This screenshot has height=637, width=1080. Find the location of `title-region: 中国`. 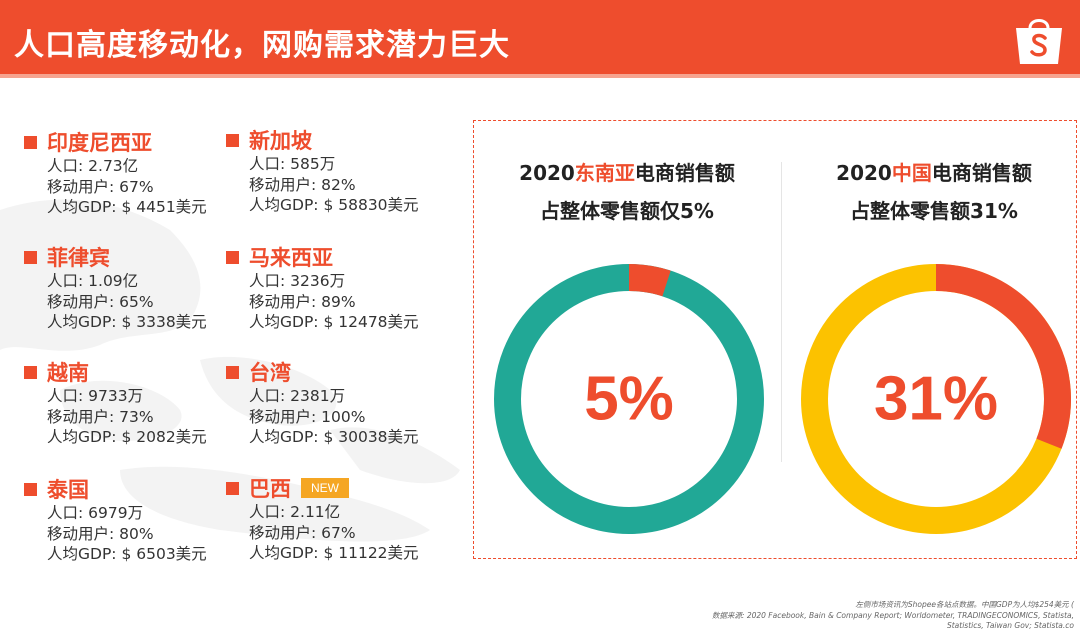

title-region: 中国 is located at coordinates (911, 173).